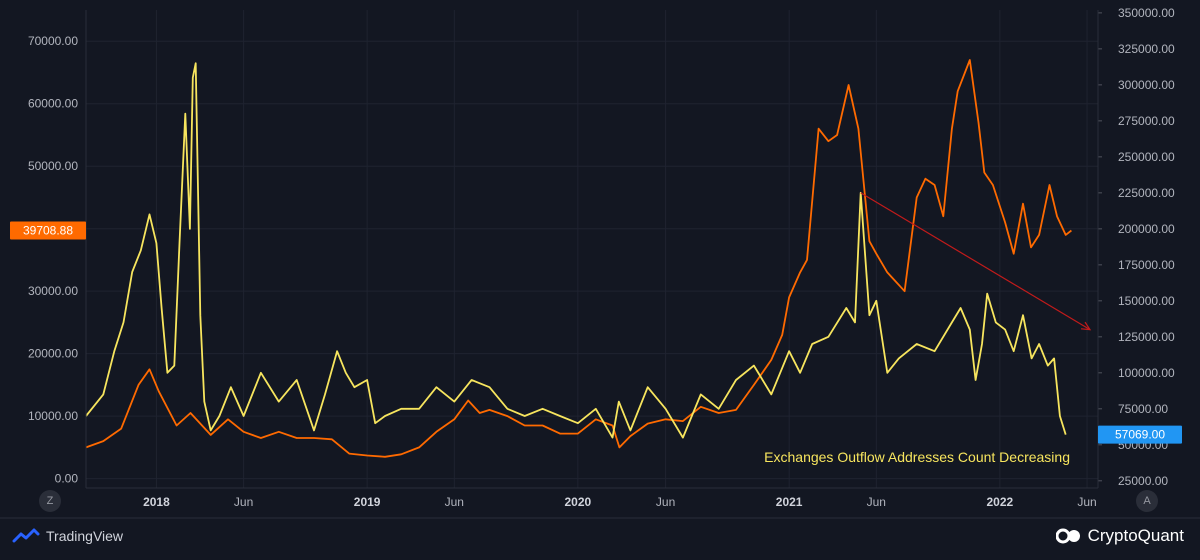  I want to click on trend-arrow-head, so click(1086, 326).